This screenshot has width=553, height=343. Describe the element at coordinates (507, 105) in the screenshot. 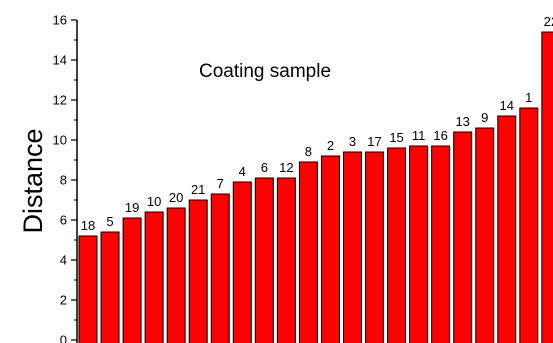

I see `bar-label: 14` at that location.